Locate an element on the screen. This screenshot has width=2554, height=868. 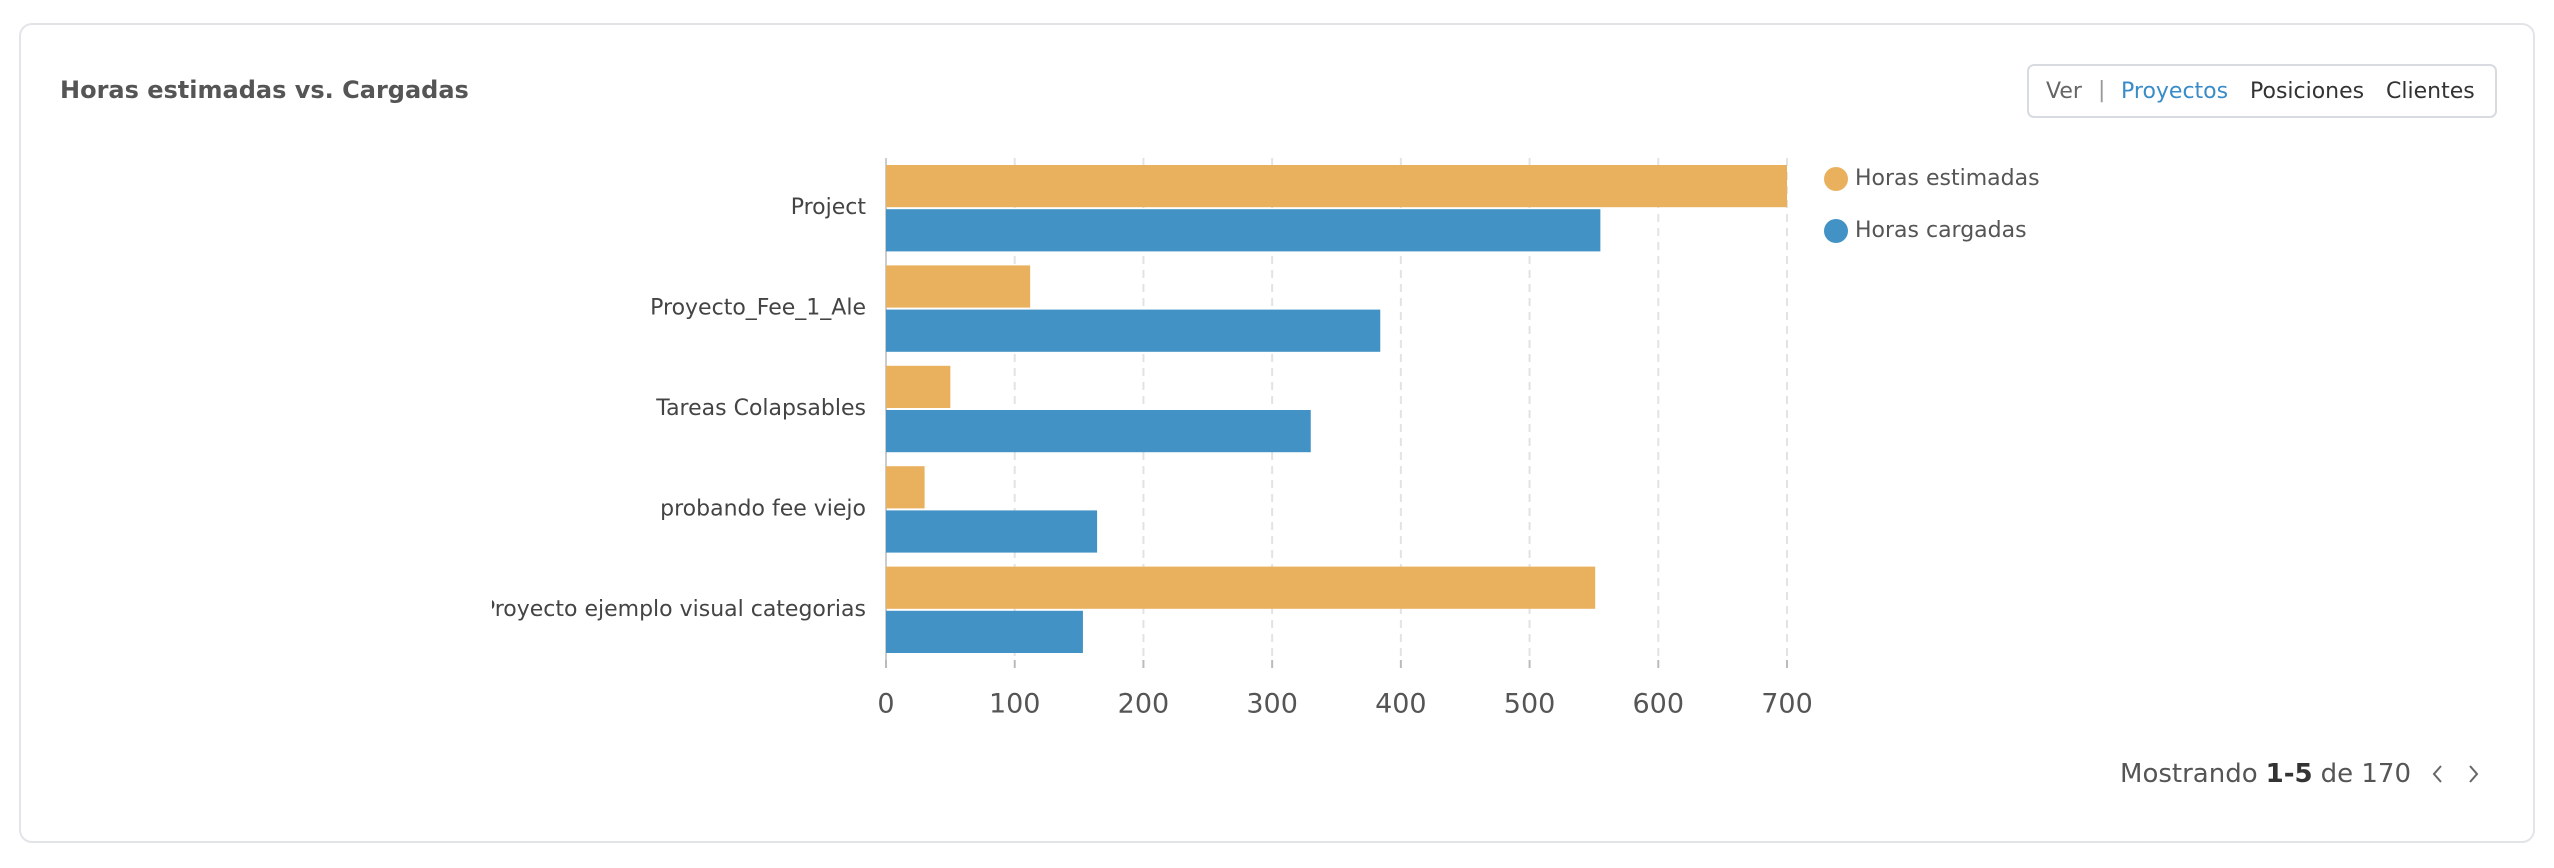
x-tick-label: 0 is located at coordinates (885, 704).